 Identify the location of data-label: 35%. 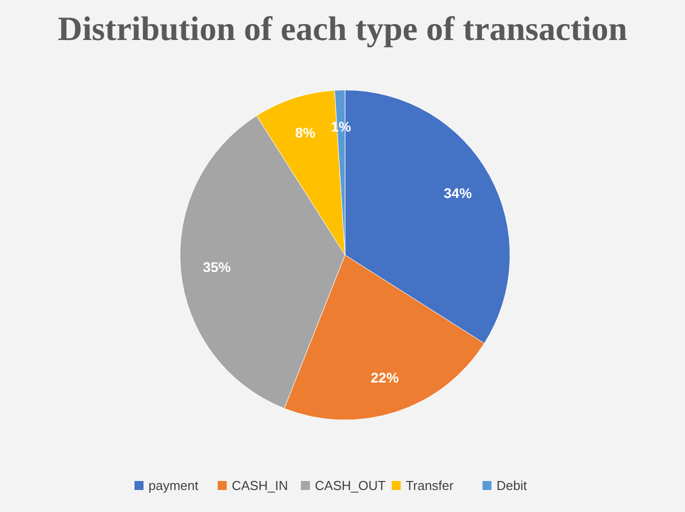
(217, 267).